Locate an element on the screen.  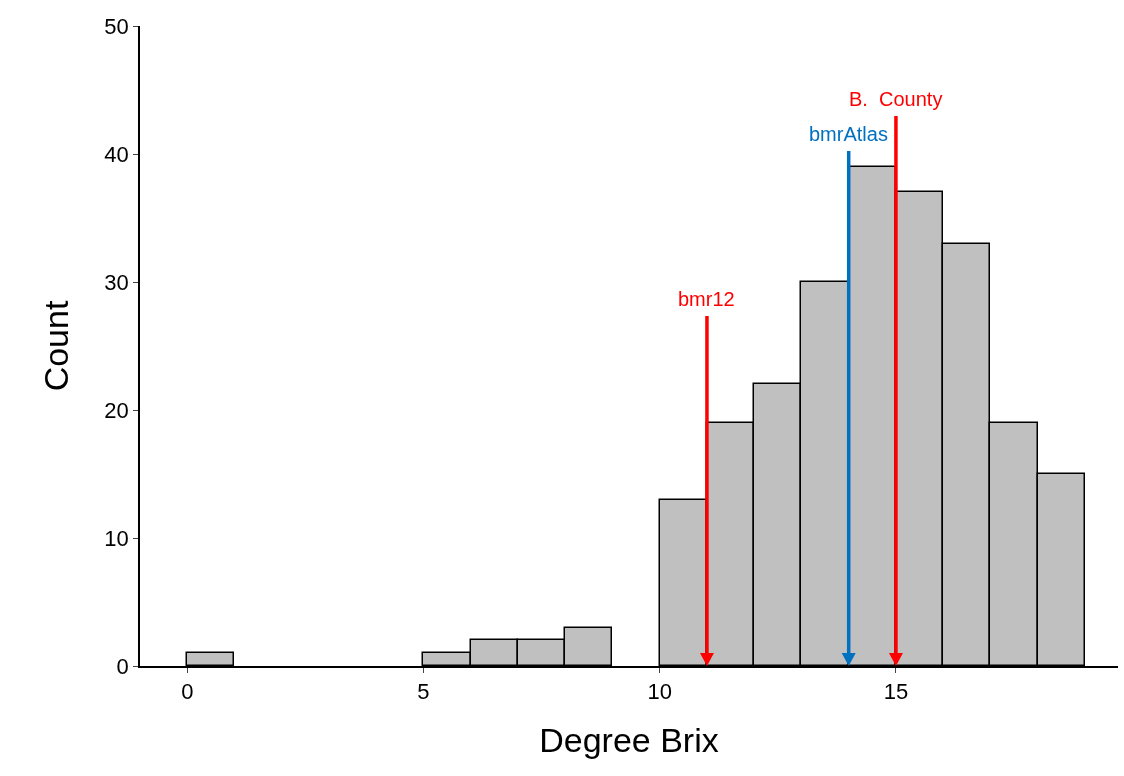
x-tick-label: 5 is located at coordinates (423, 692).